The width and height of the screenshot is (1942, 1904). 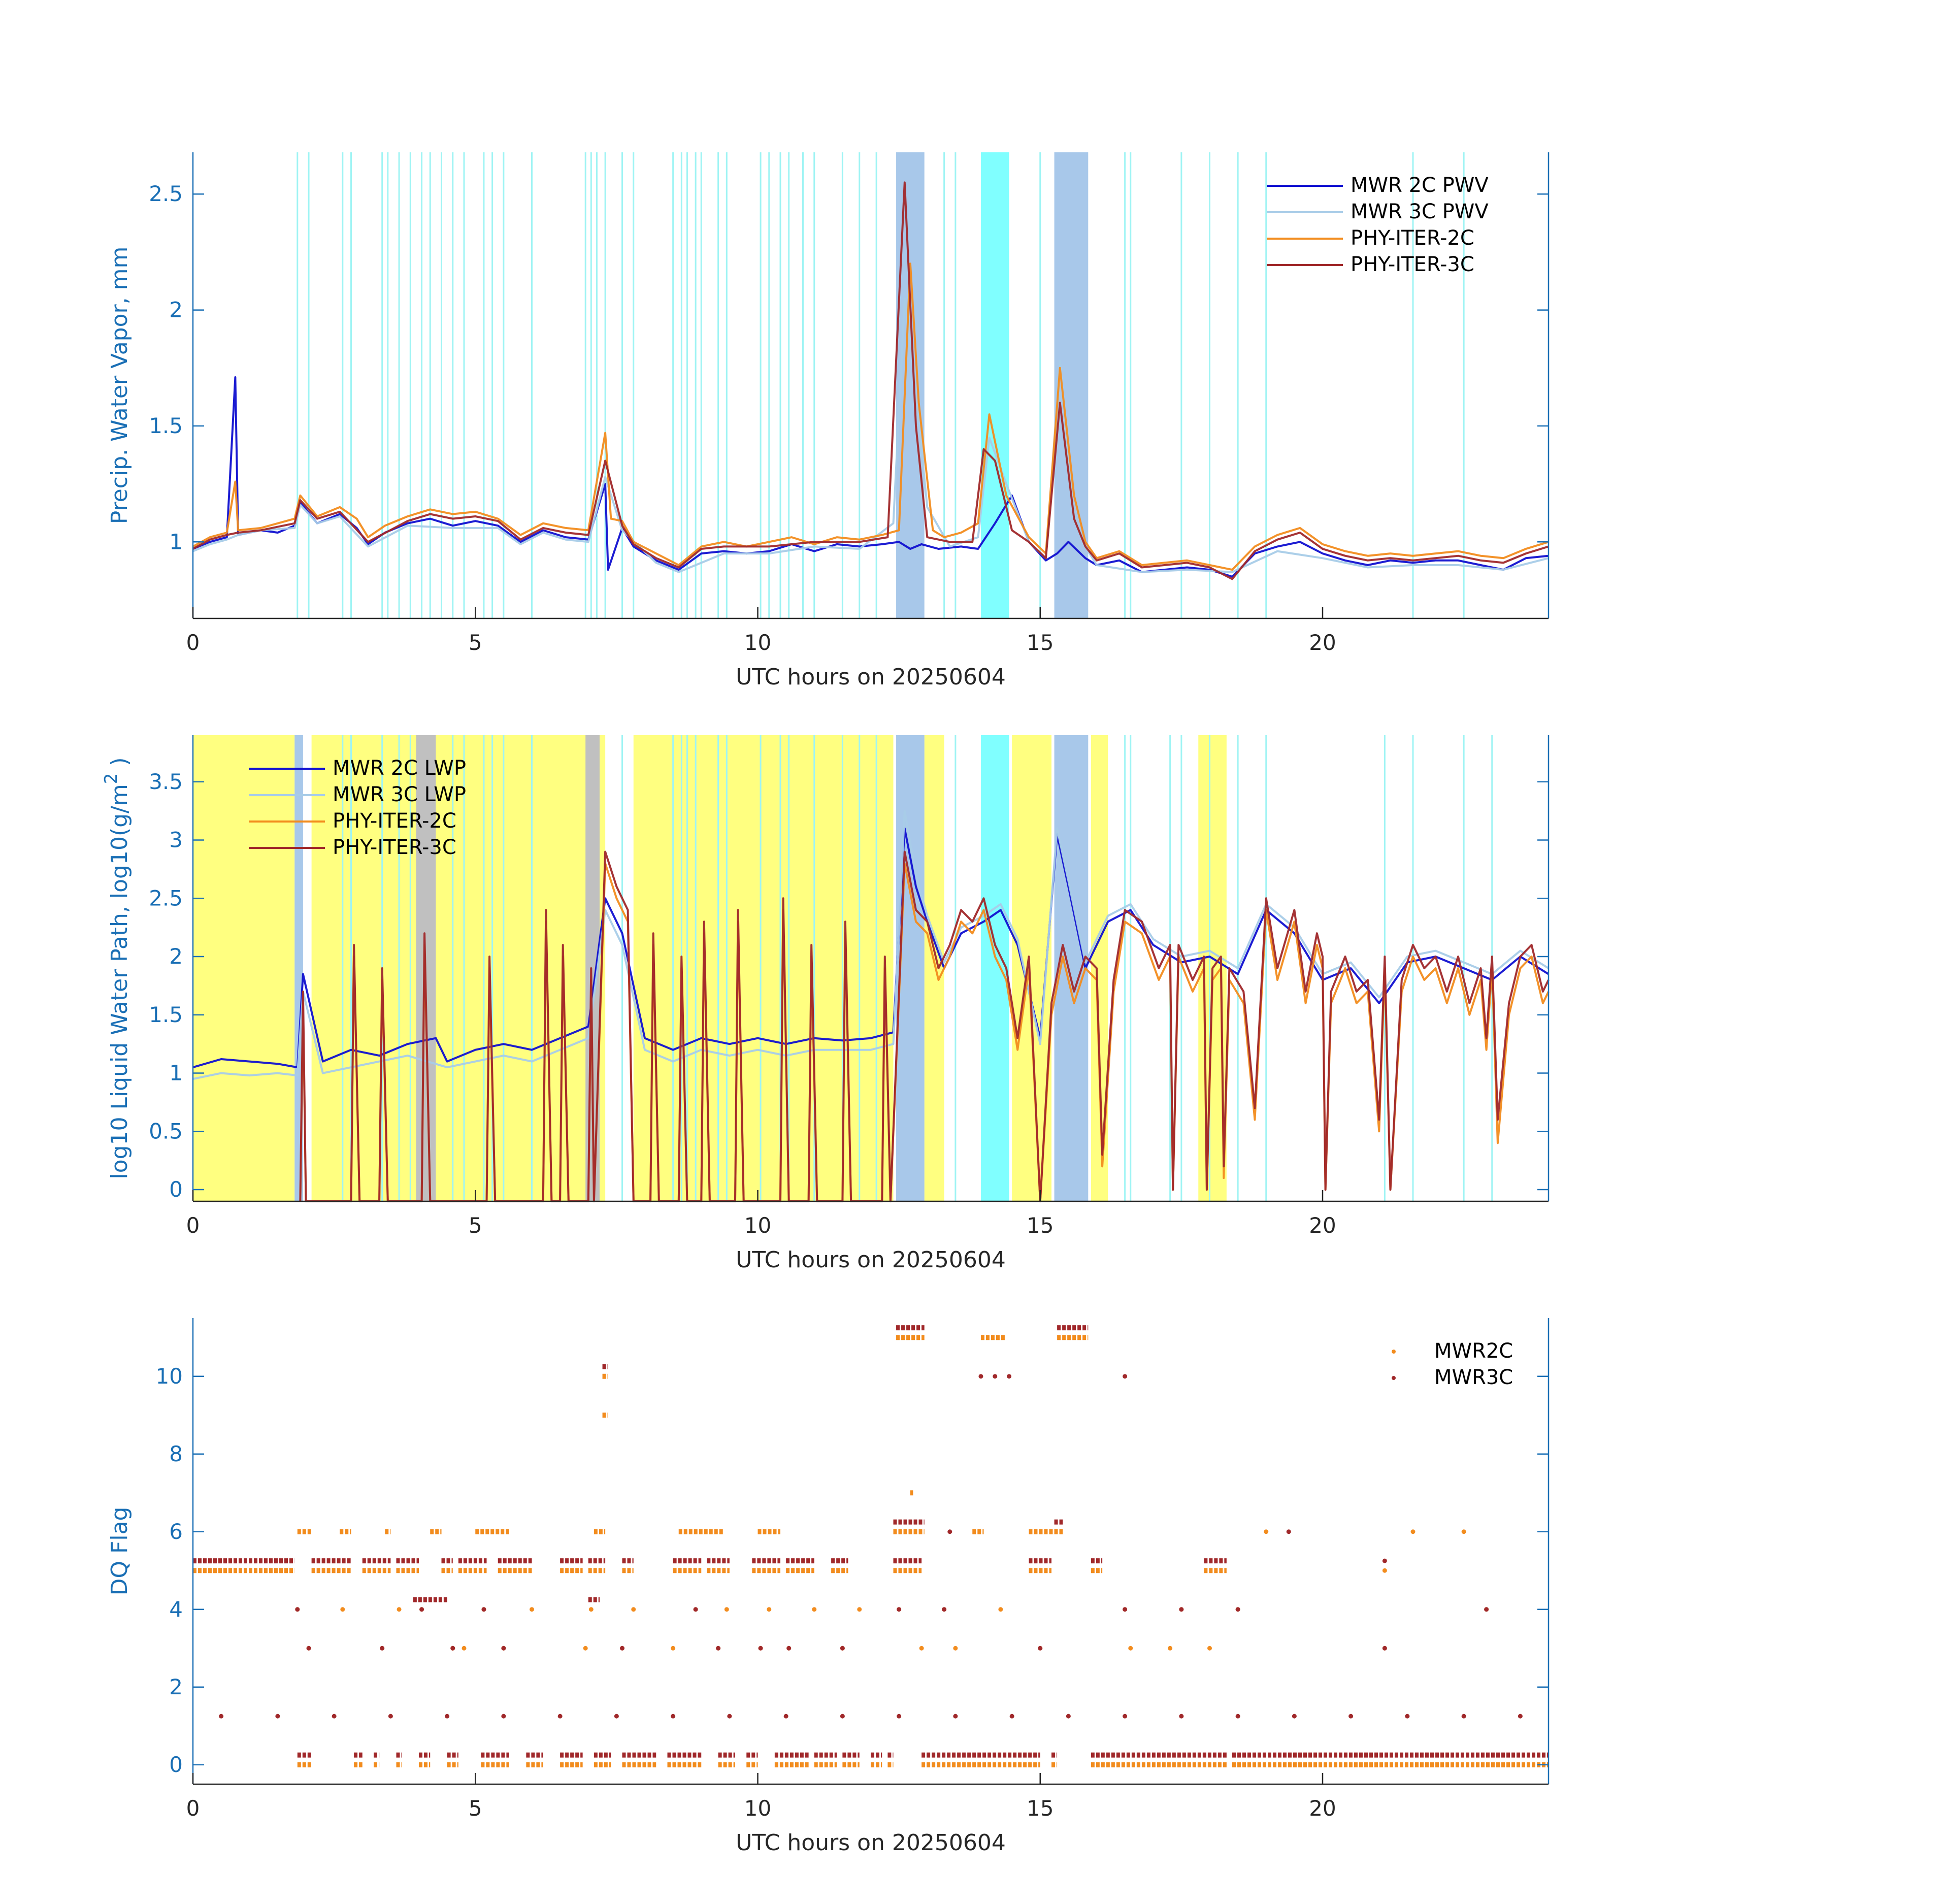 I want to click on legend-label: MWR 2C PWV, so click(x=1420, y=186).